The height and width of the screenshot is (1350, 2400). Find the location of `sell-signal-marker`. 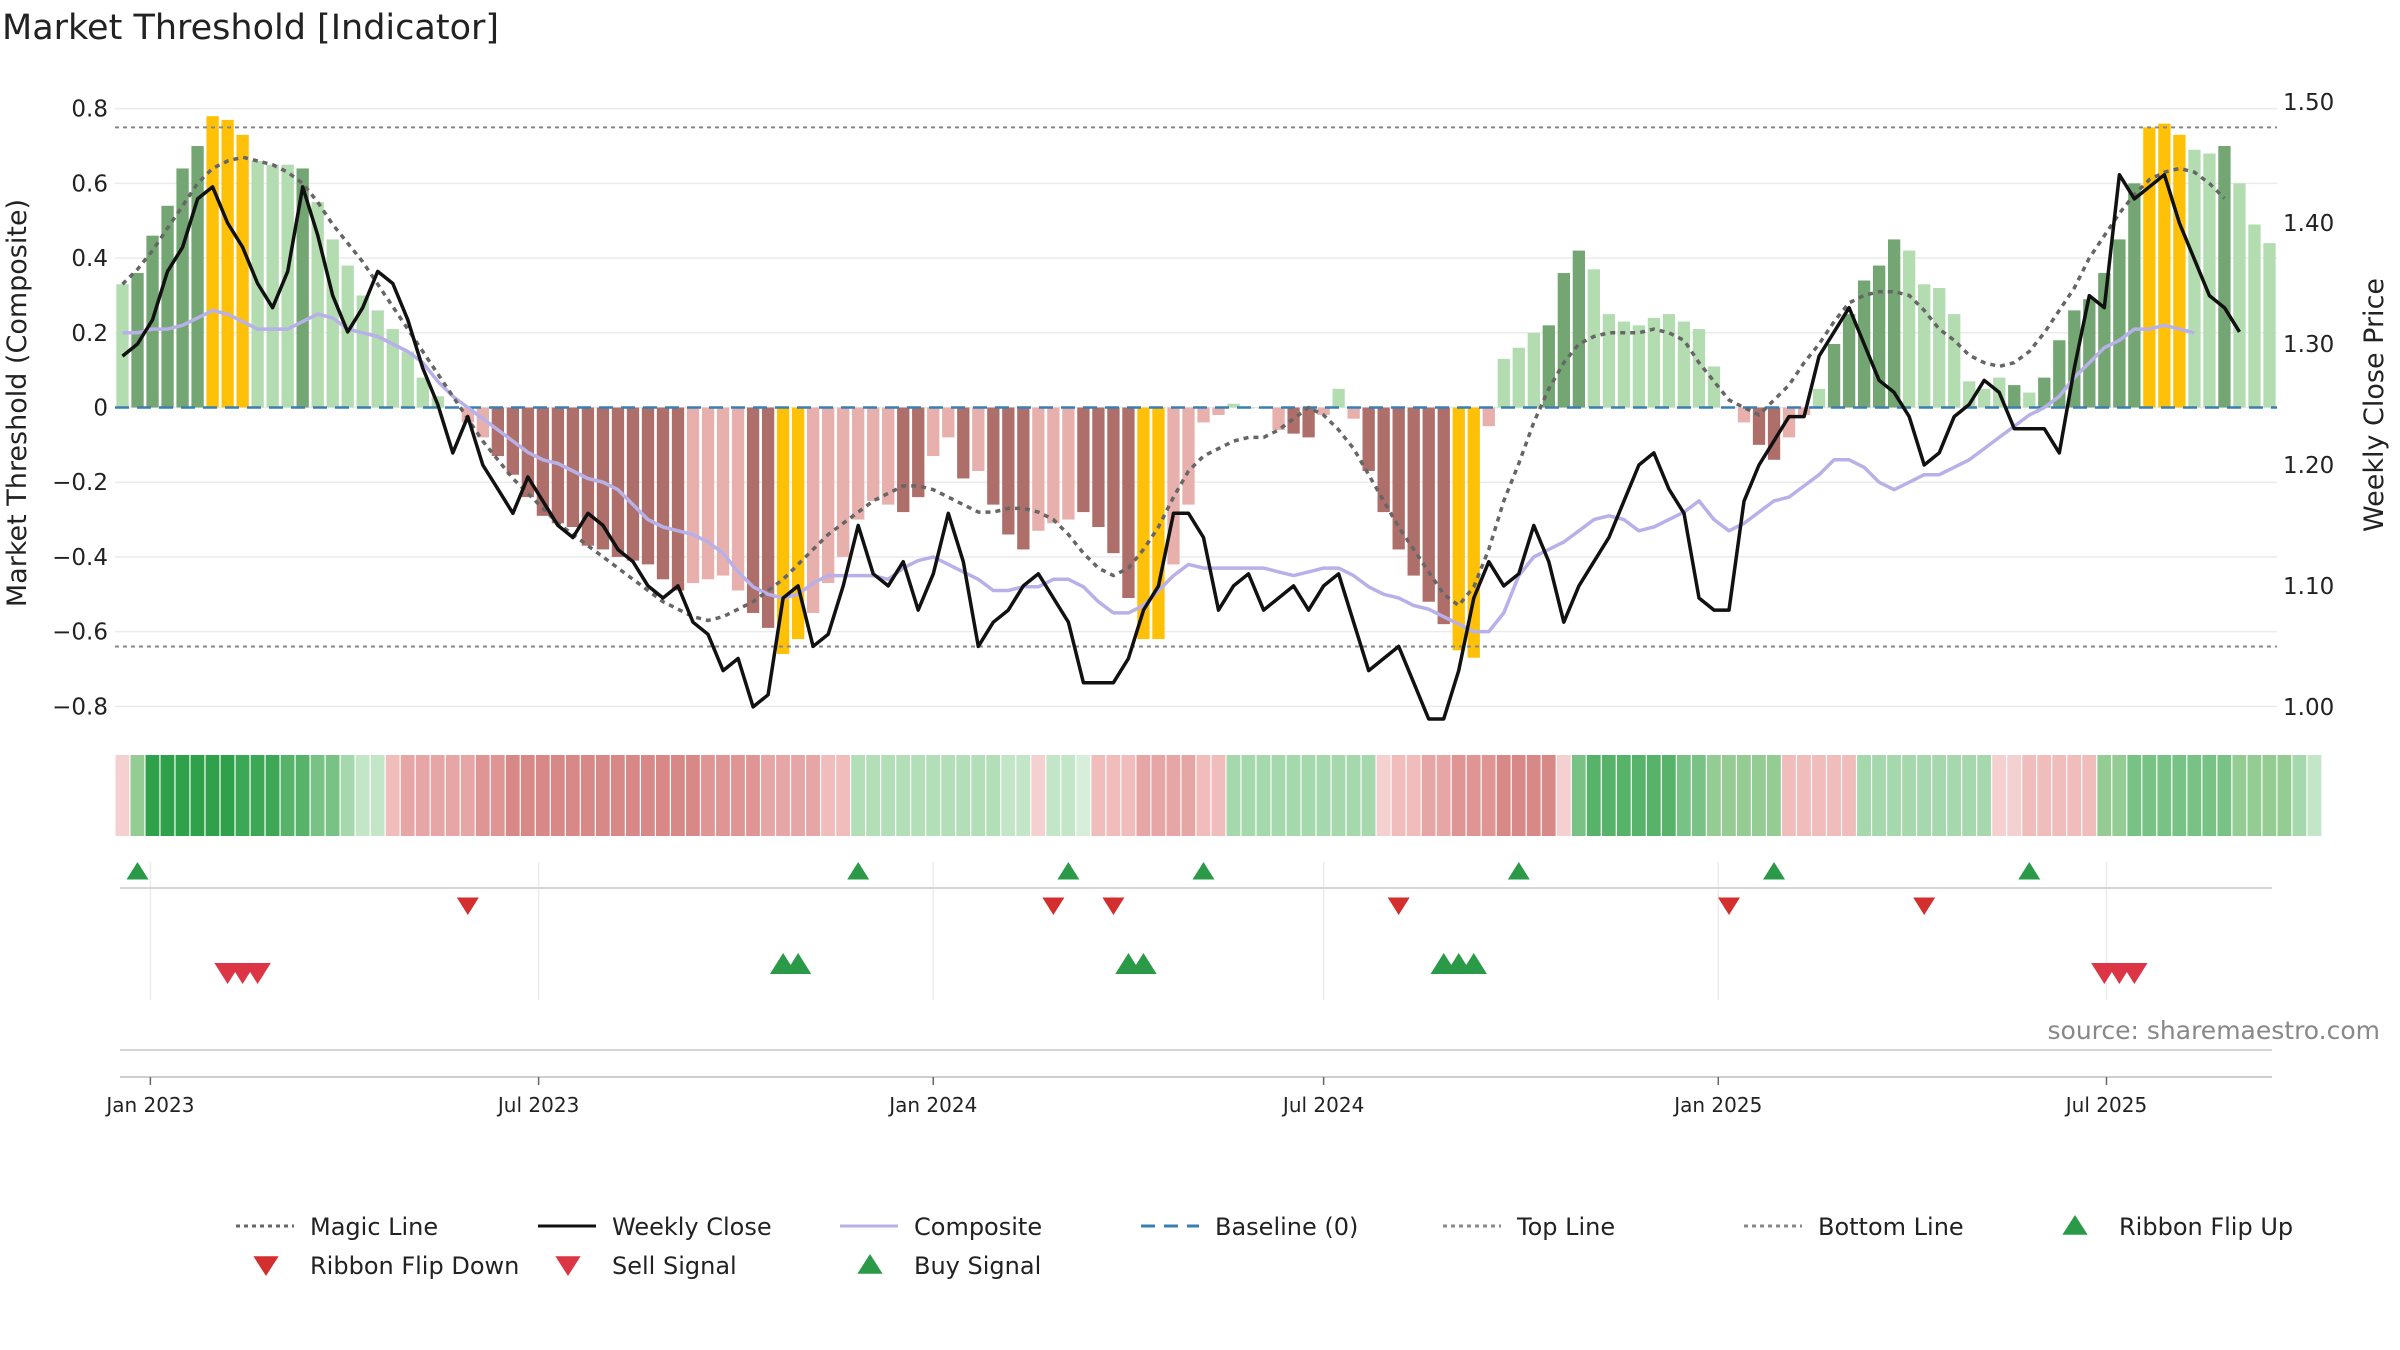

sell-signal-marker is located at coordinates (257, 973).